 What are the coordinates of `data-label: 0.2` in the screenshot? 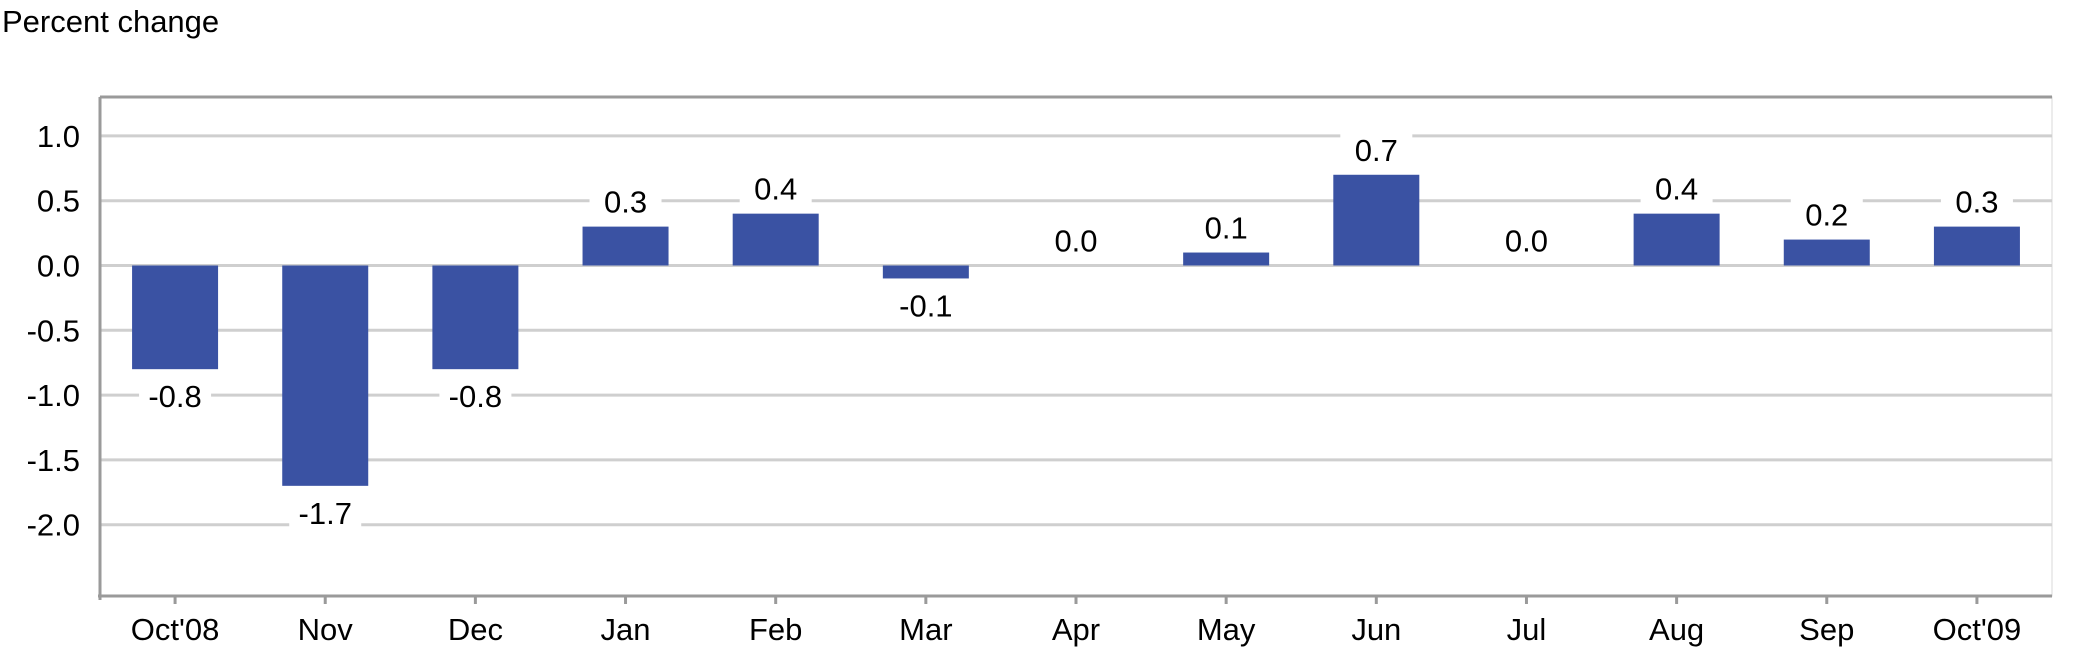 It's located at (1826, 215).